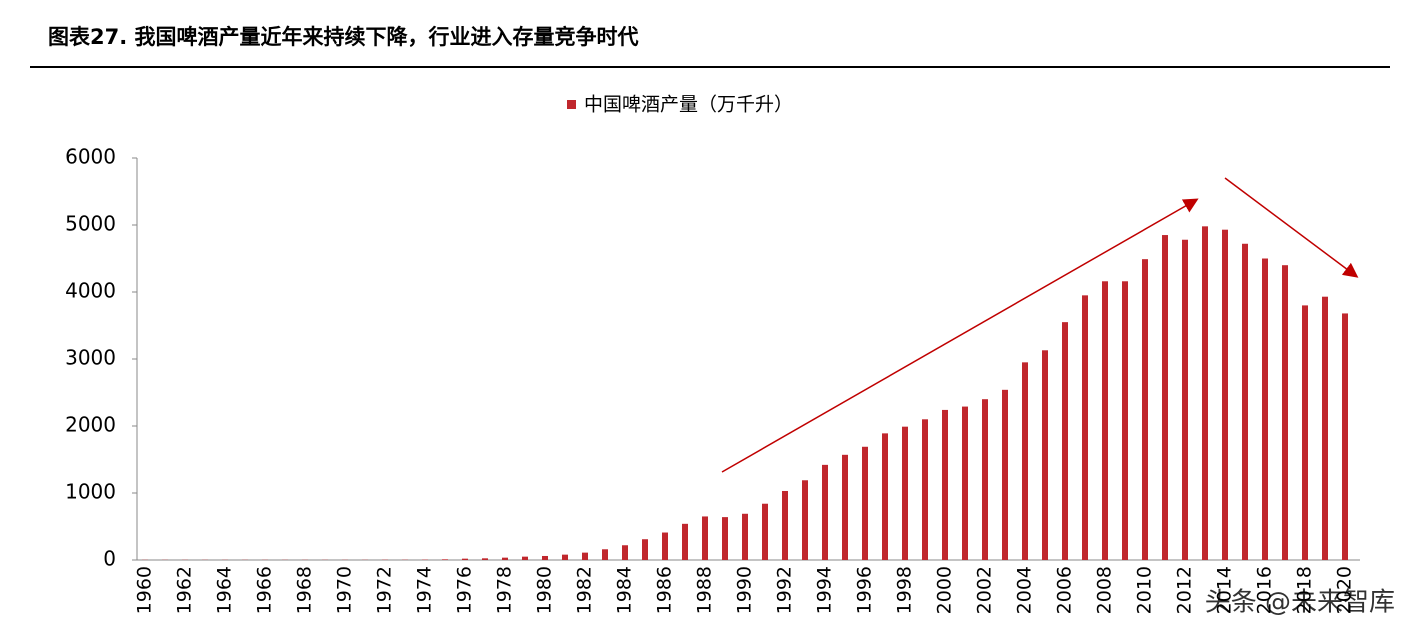  I want to click on x-tick-label: 1976, so click(465, 590).